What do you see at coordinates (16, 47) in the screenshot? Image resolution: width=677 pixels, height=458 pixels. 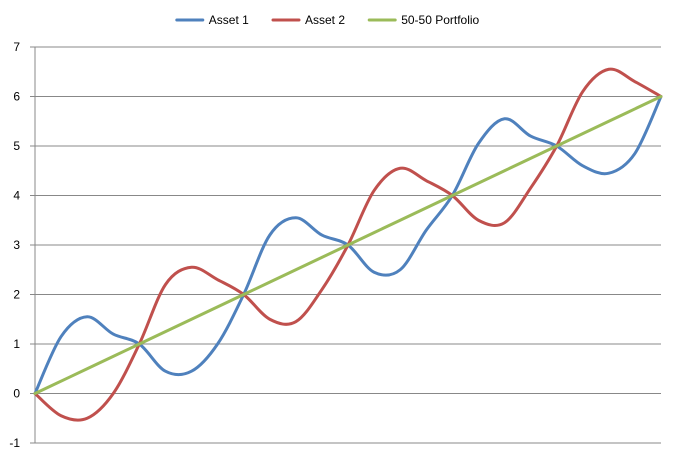 I see `y-tick-label: 7` at bounding box center [16, 47].